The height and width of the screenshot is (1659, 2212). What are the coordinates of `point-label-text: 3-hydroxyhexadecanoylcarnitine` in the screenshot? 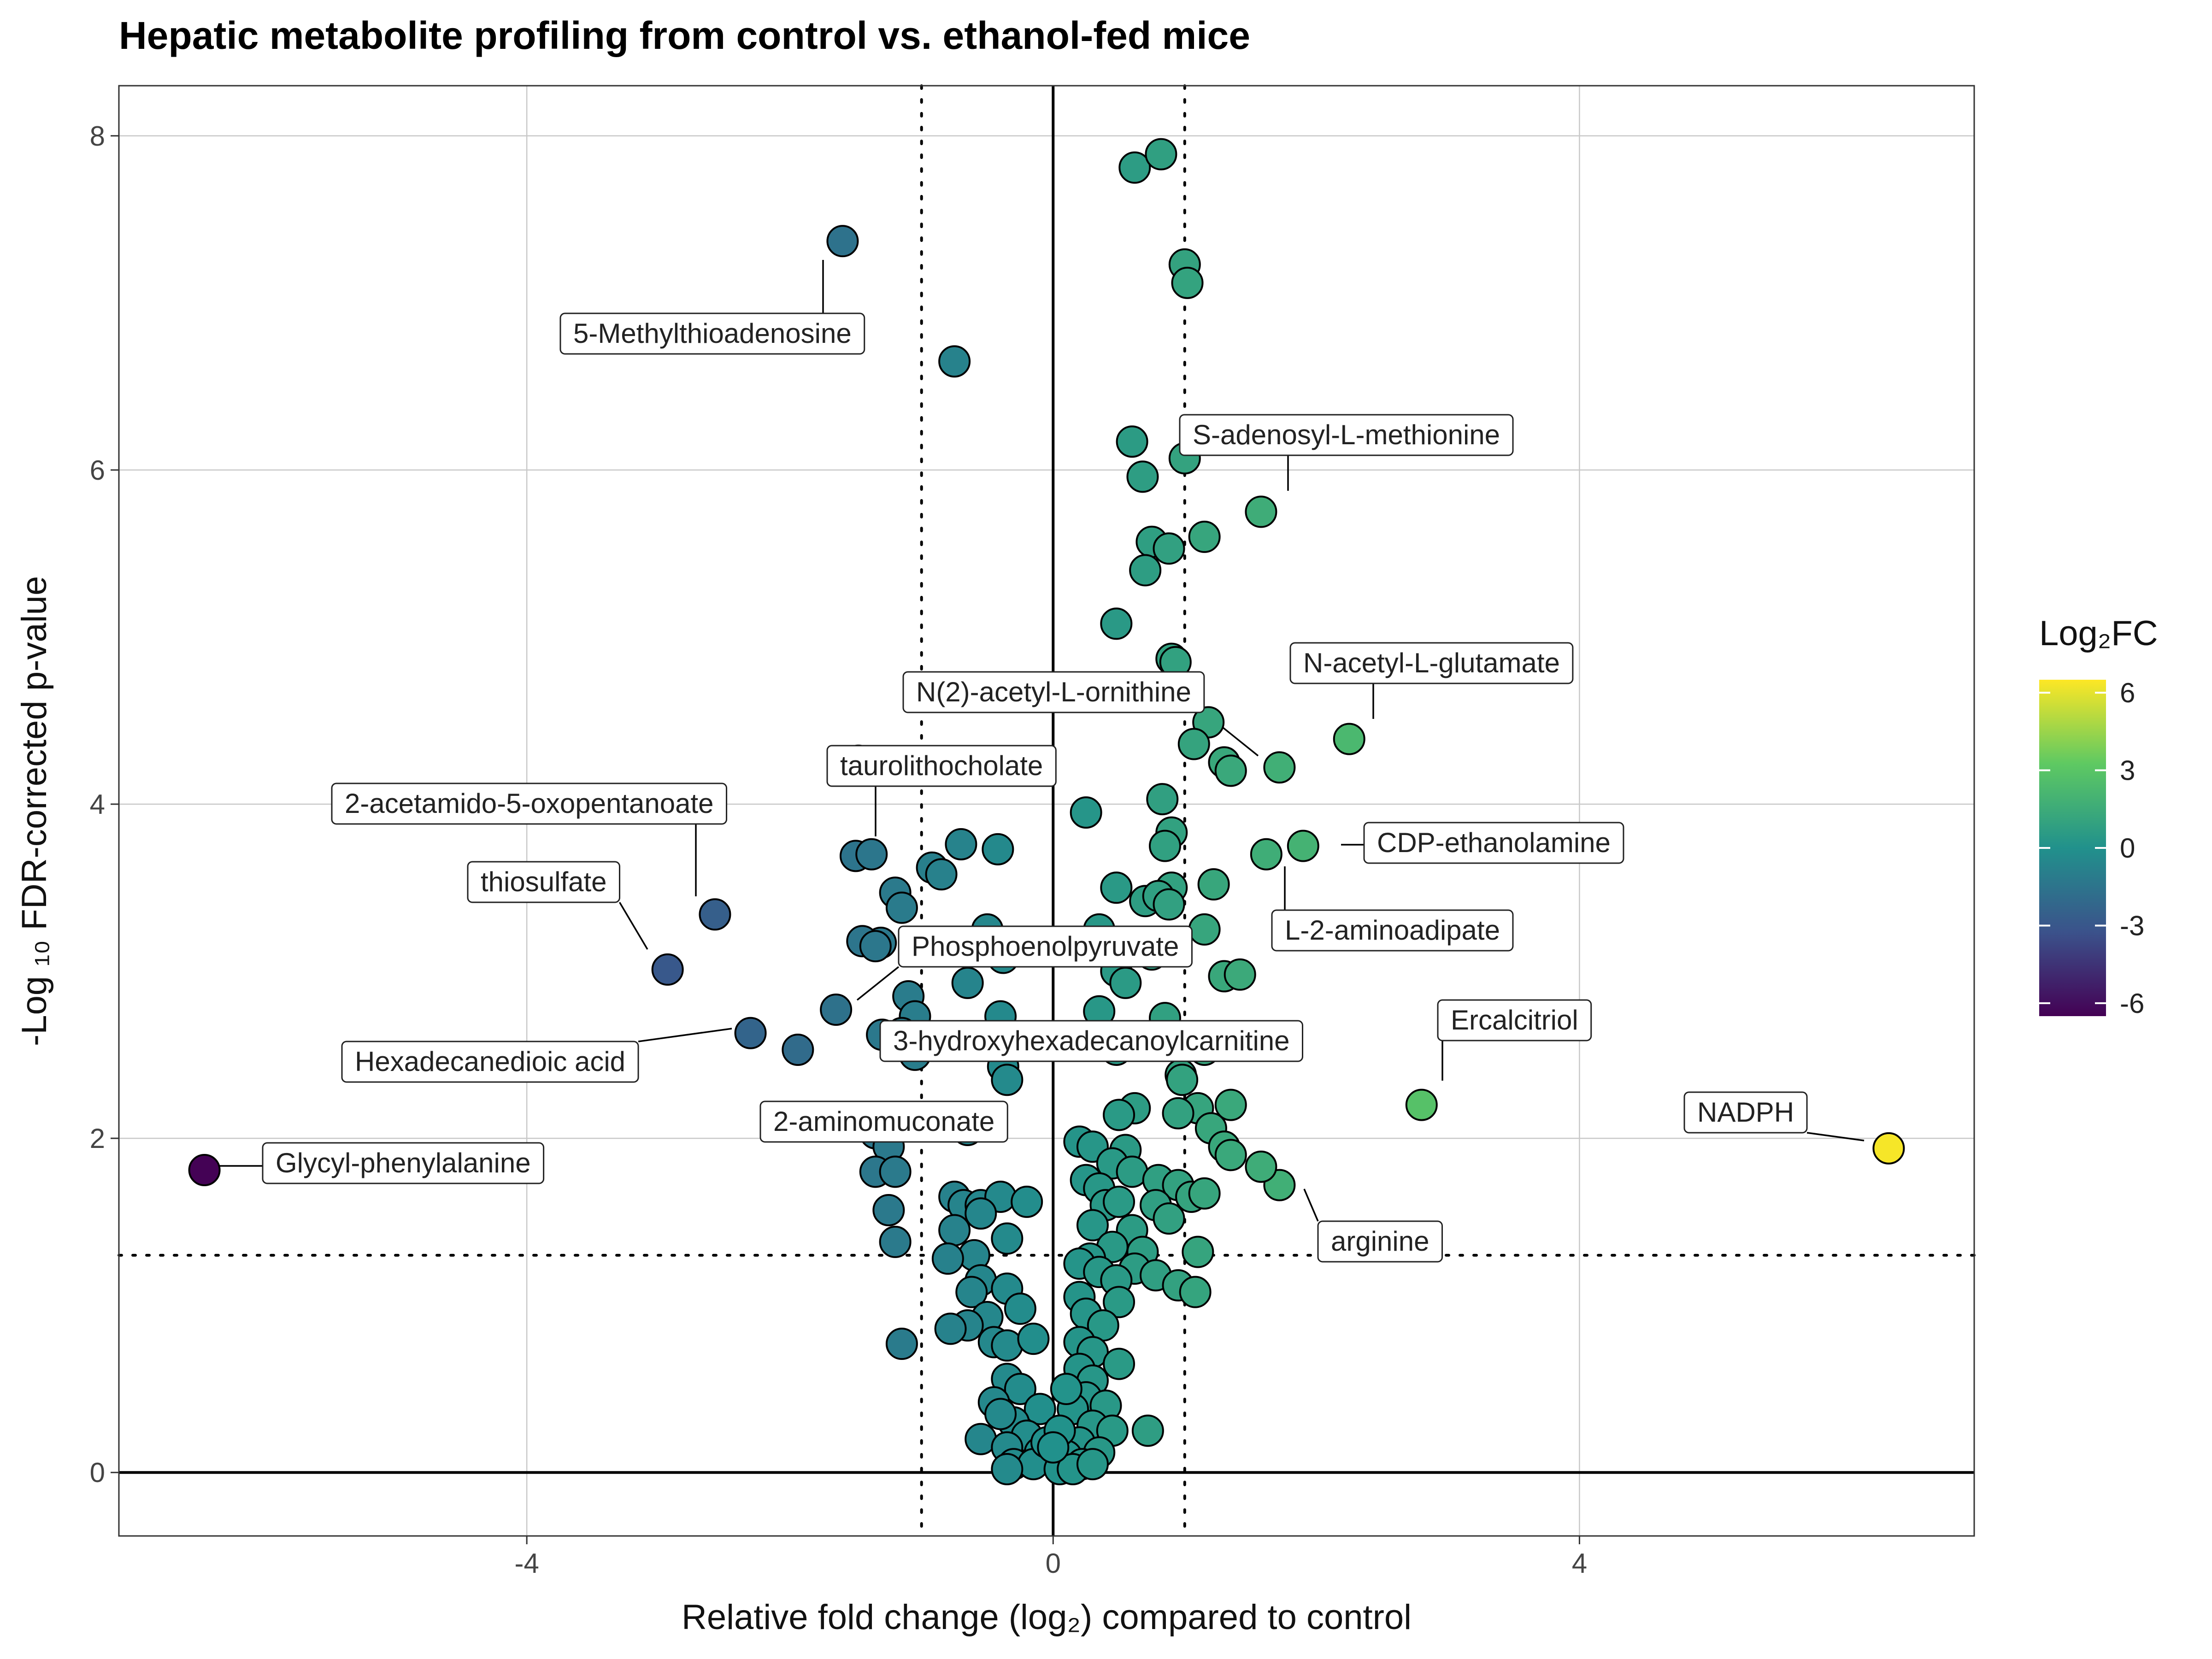 It's located at (1091, 1040).